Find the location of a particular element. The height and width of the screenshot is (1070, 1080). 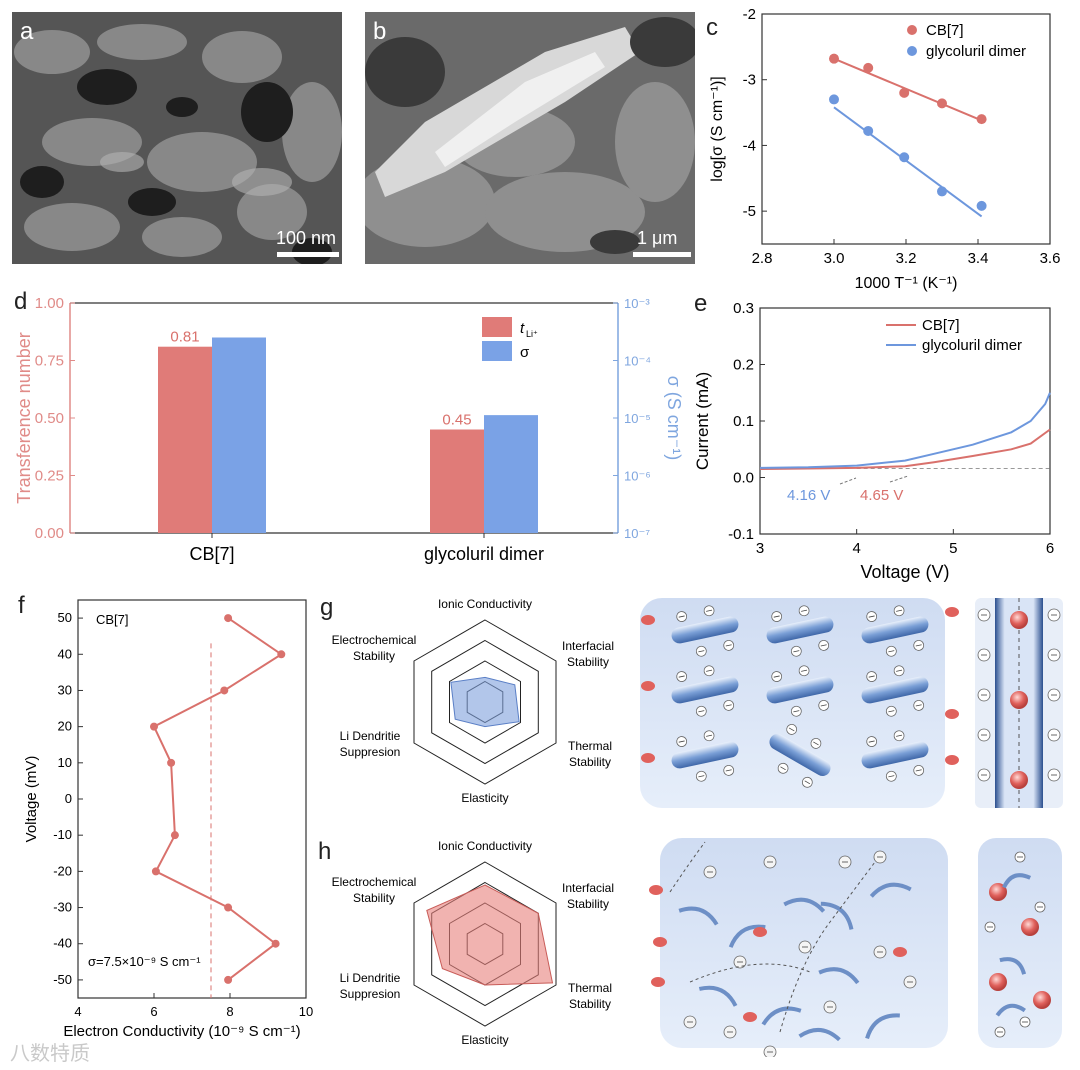

panel-label-f: f is located at coordinates (21, 605).